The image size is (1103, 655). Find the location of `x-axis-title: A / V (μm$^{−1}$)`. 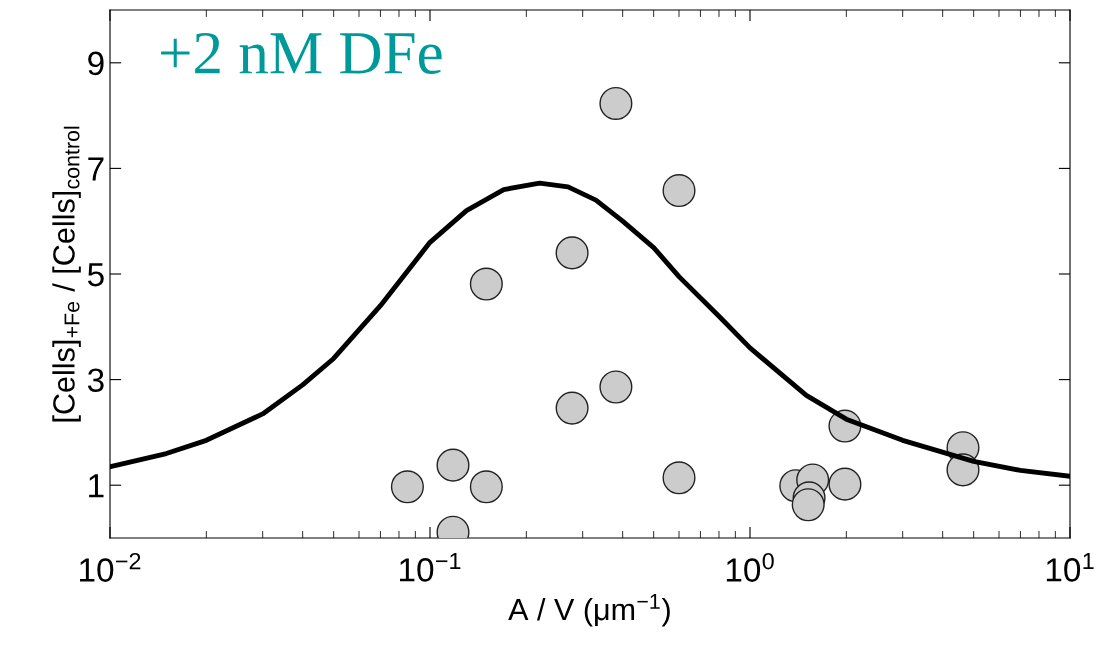

x-axis-title: A / V (μm$^{−1}$) is located at coordinates (589, 610).